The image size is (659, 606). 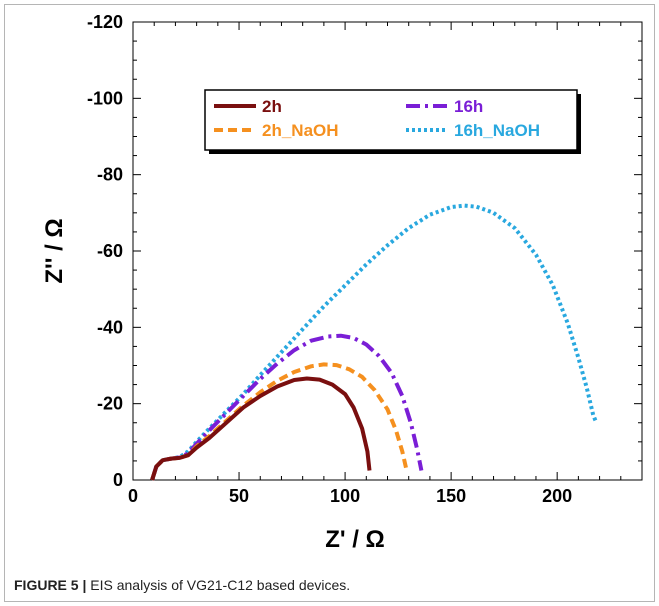 What do you see at coordinates (54, 250) in the screenshot?
I see `y-axis-label: Z'' / Ω` at bounding box center [54, 250].